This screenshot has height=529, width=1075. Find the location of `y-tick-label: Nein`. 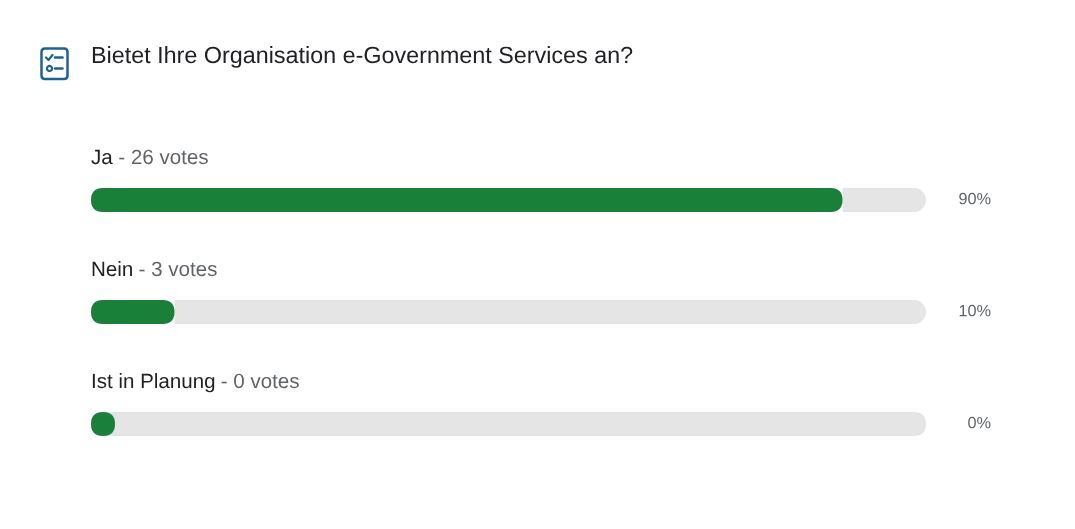

y-tick-label: Nein is located at coordinates (112, 269).